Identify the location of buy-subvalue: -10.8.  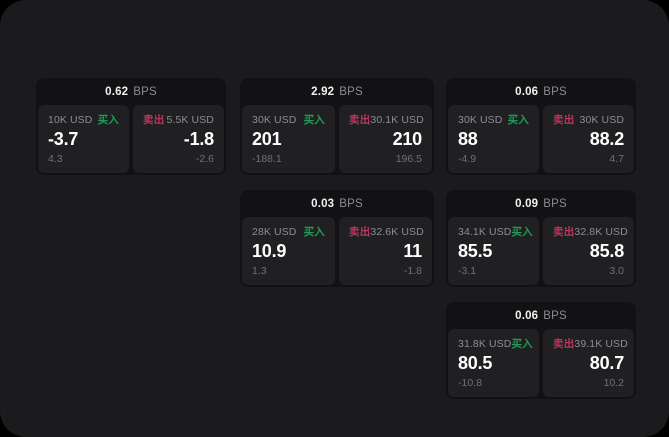
(470, 383).